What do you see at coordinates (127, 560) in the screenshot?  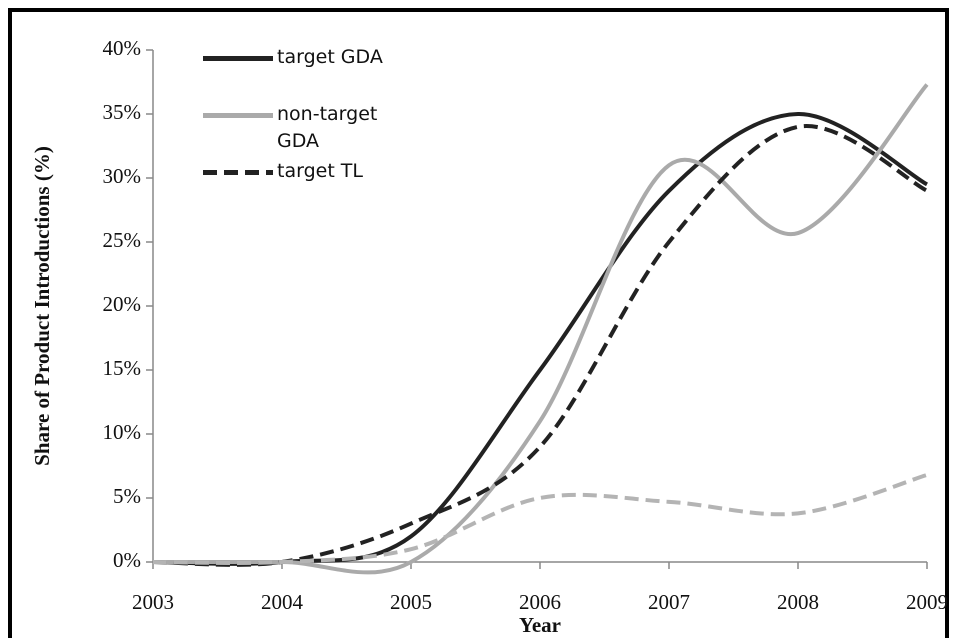 I see `y-tick-label: 0%` at bounding box center [127, 560].